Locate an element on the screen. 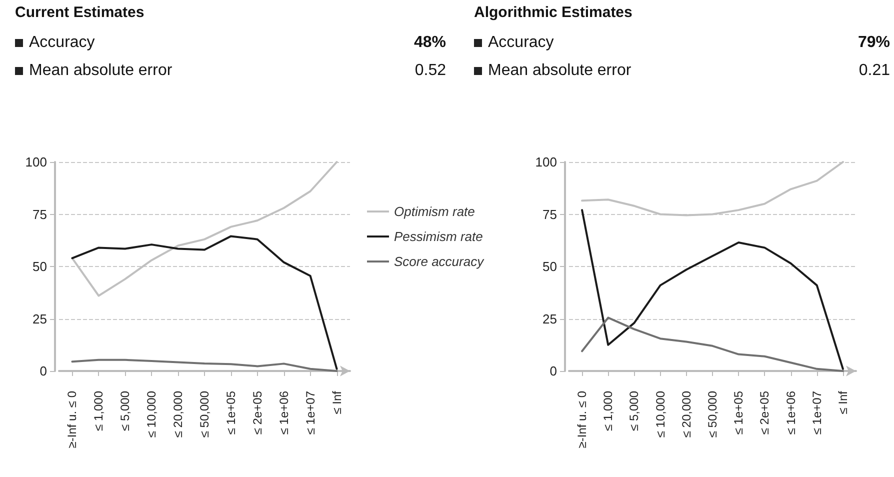 The height and width of the screenshot is (477, 894). legend-label: Optimism rate is located at coordinates (434, 211).